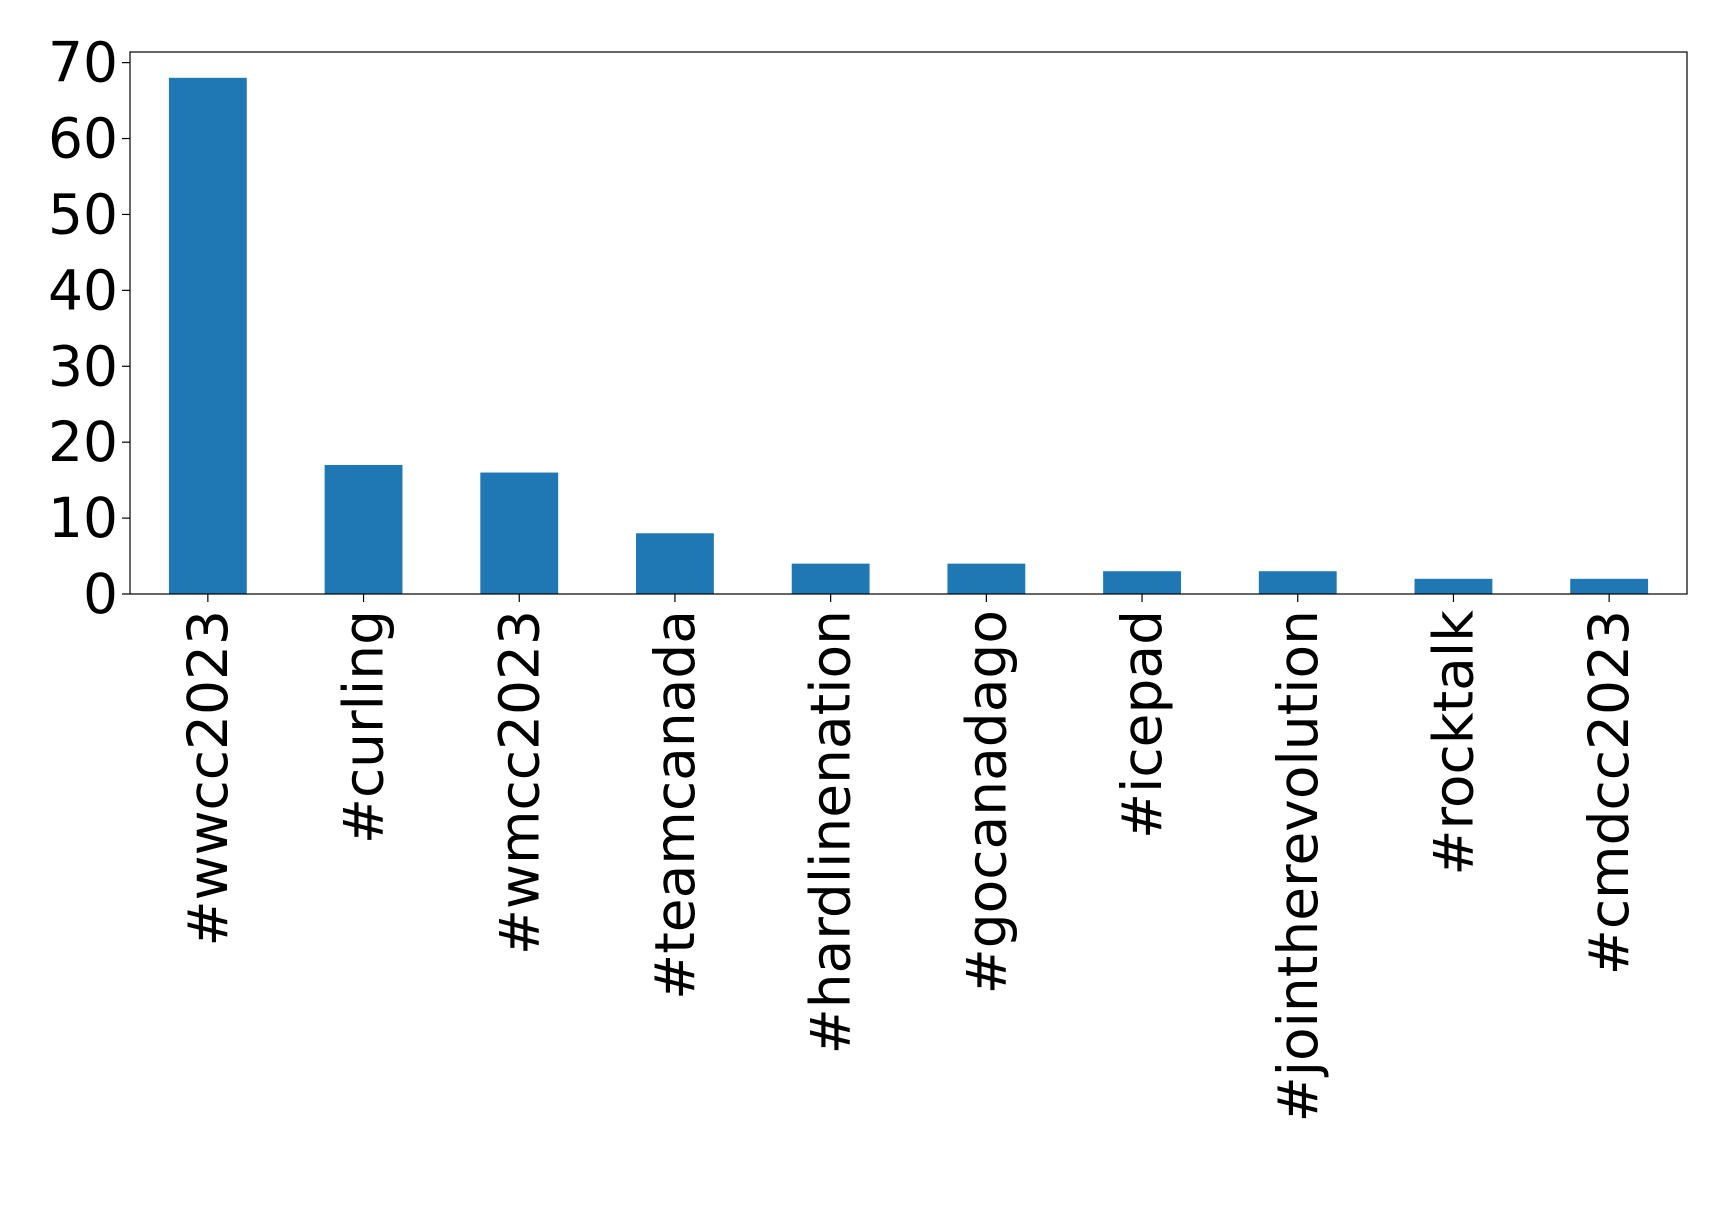 Image resolution: width=1719 pixels, height=1223 pixels. What do you see at coordinates (83, 63) in the screenshot?
I see `y-tick-label: 70` at bounding box center [83, 63].